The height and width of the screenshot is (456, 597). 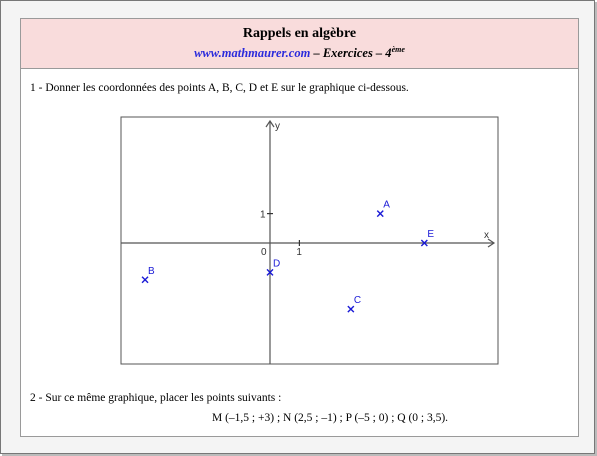 What do you see at coordinates (151, 271) in the screenshot?
I see `point-label: B` at bounding box center [151, 271].